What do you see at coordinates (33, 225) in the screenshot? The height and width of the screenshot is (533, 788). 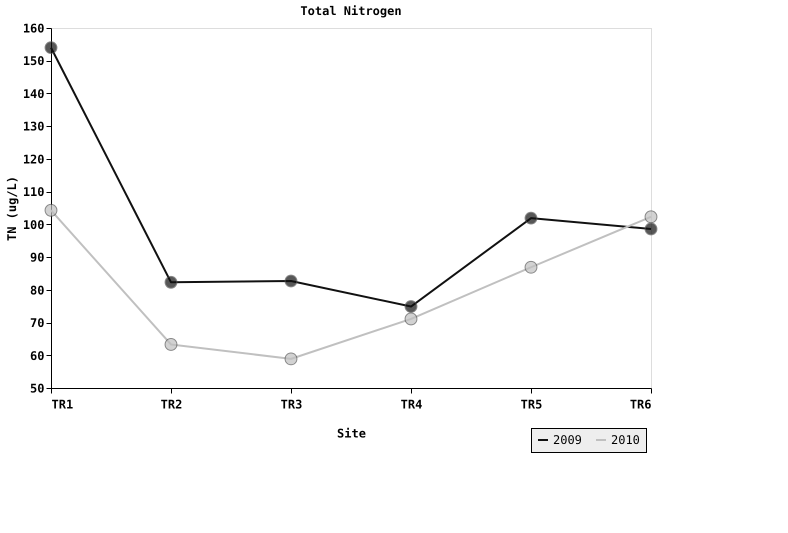 I see `y-tick-label: 100` at bounding box center [33, 225].